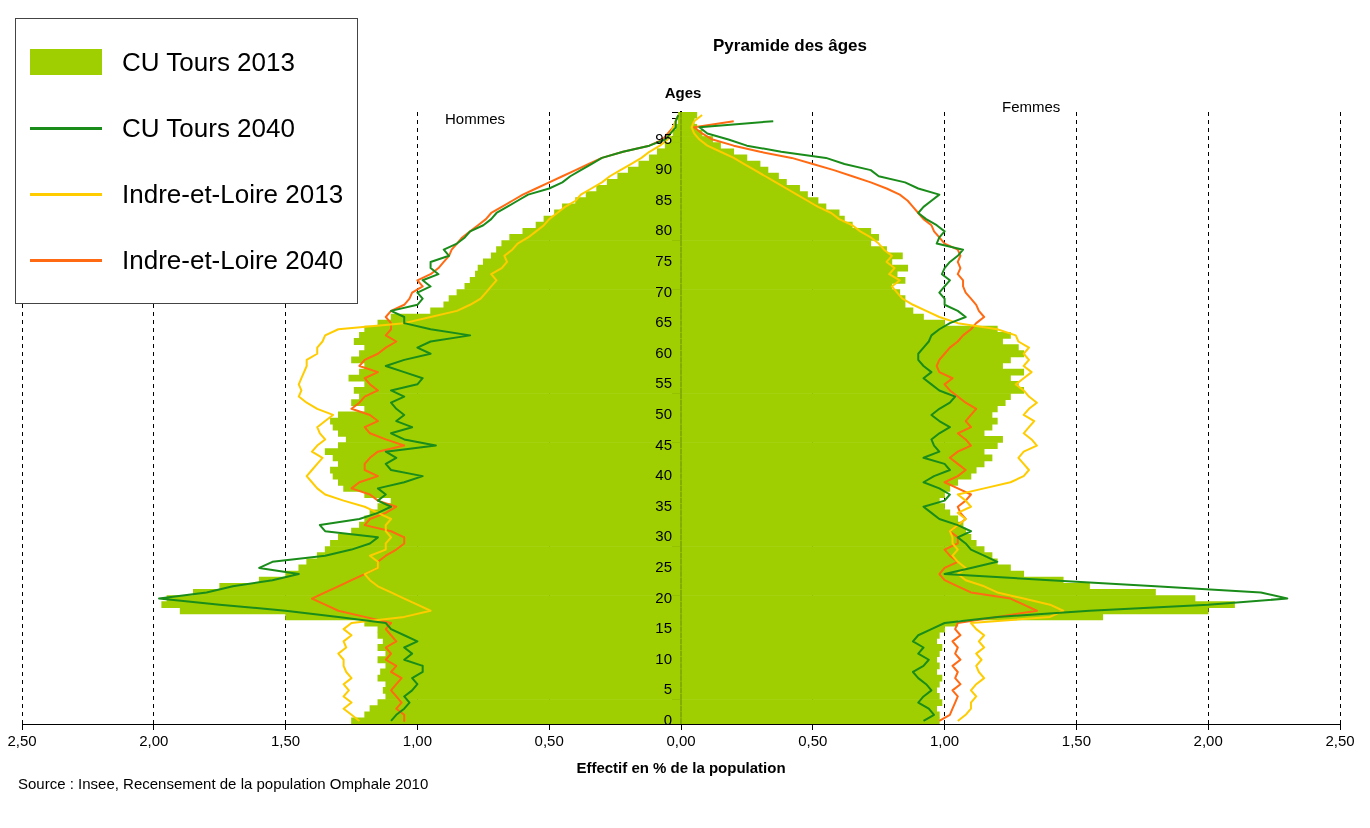  What do you see at coordinates (681, 741) in the screenshot?
I see `x-tick-label: 0,00` at bounding box center [681, 741].